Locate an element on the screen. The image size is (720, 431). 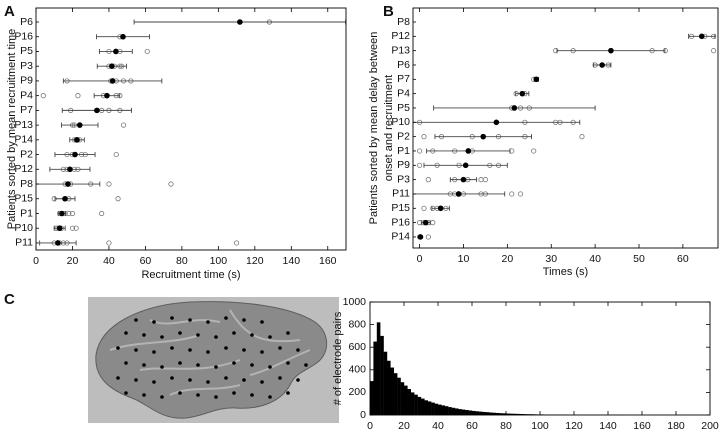
panel-label: A is located at coordinates (9, 11).